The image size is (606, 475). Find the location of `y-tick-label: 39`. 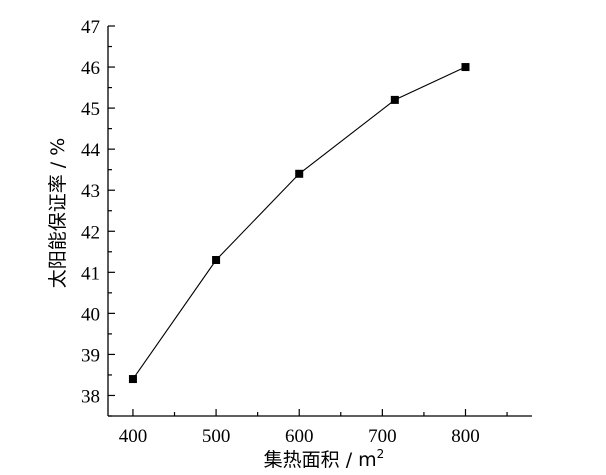

y-tick-label: 39 is located at coordinates (90, 355).